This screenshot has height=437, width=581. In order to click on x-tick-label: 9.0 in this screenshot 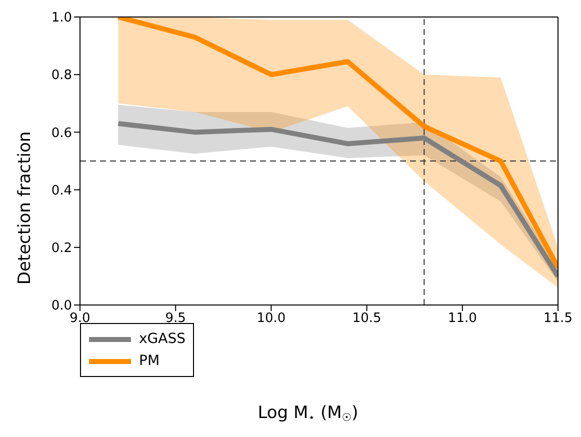, I will do `click(80, 318)`.